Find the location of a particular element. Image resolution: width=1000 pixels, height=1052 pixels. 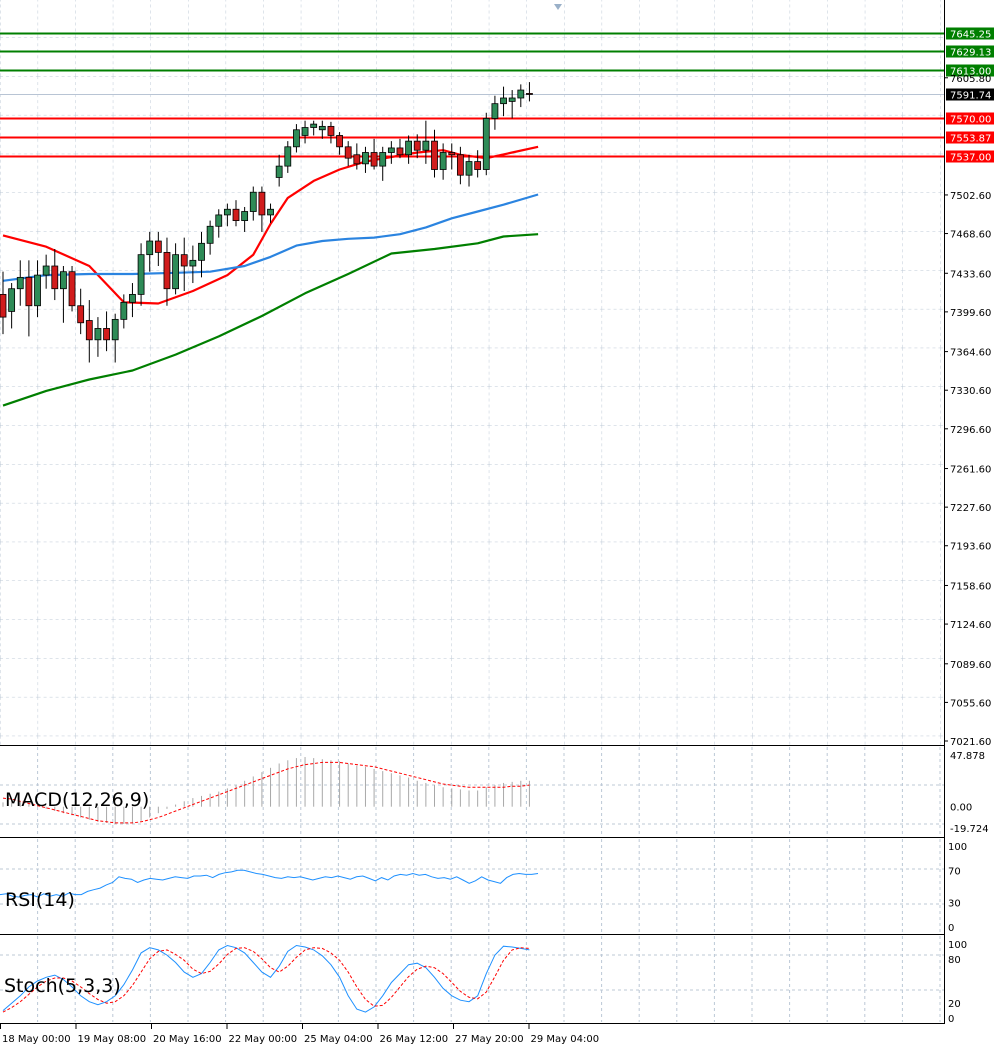

macd-axis: 47.878 0.00 -19.724 is located at coordinates (969, 793).